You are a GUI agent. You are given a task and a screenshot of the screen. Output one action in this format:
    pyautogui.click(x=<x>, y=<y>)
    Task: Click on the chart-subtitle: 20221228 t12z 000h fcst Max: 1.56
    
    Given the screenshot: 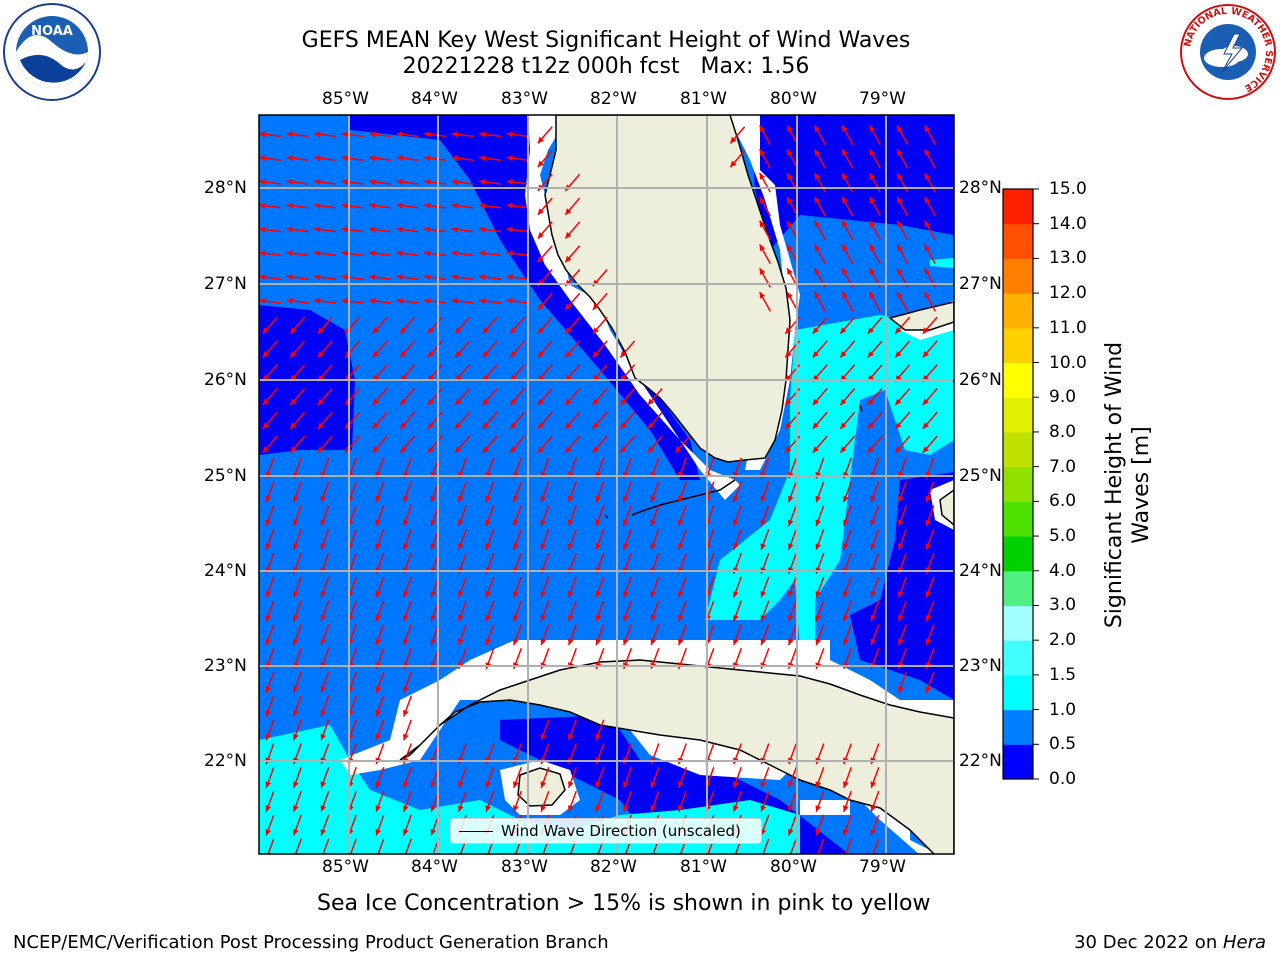 What is the action you would take?
    pyautogui.click(x=606, y=66)
    